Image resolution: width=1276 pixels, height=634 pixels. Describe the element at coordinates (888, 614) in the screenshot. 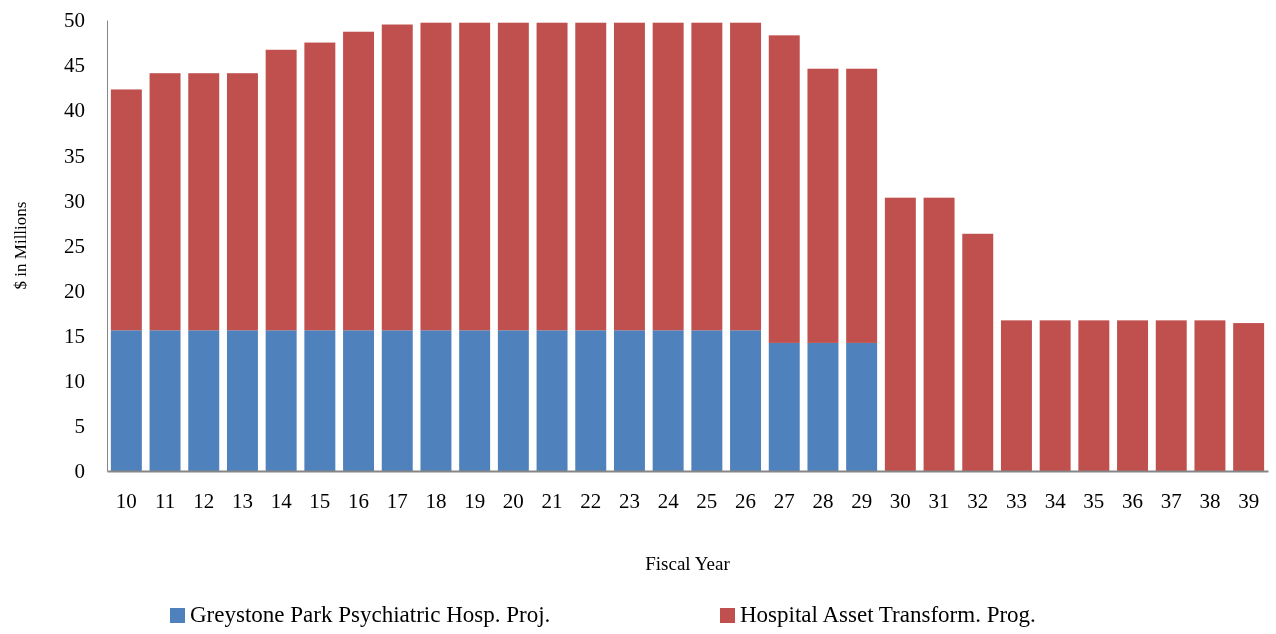

I see `legend-label: Hospital Asset Transform. Prog.` at that location.